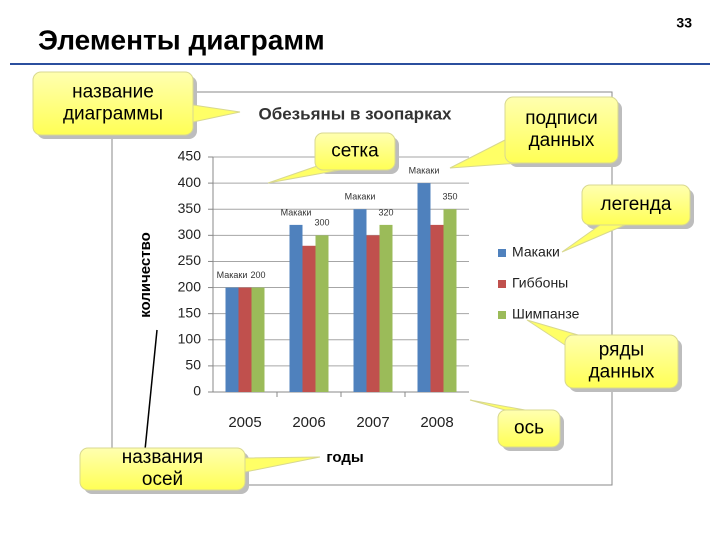 This screenshot has height=540, width=720. What do you see at coordinates (190, 156) in the screenshot?
I see `y-tick-label: 450` at bounding box center [190, 156].